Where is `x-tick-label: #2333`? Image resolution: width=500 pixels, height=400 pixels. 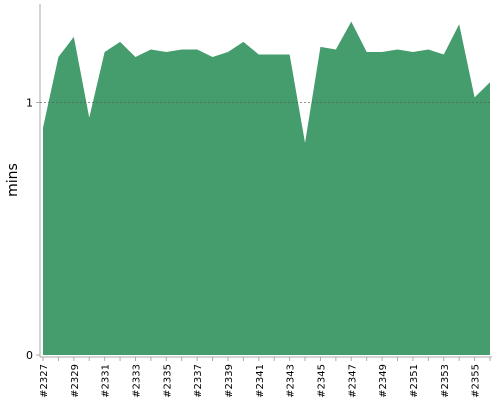 x-tick-label: #2333 is located at coordinates (136, 381).